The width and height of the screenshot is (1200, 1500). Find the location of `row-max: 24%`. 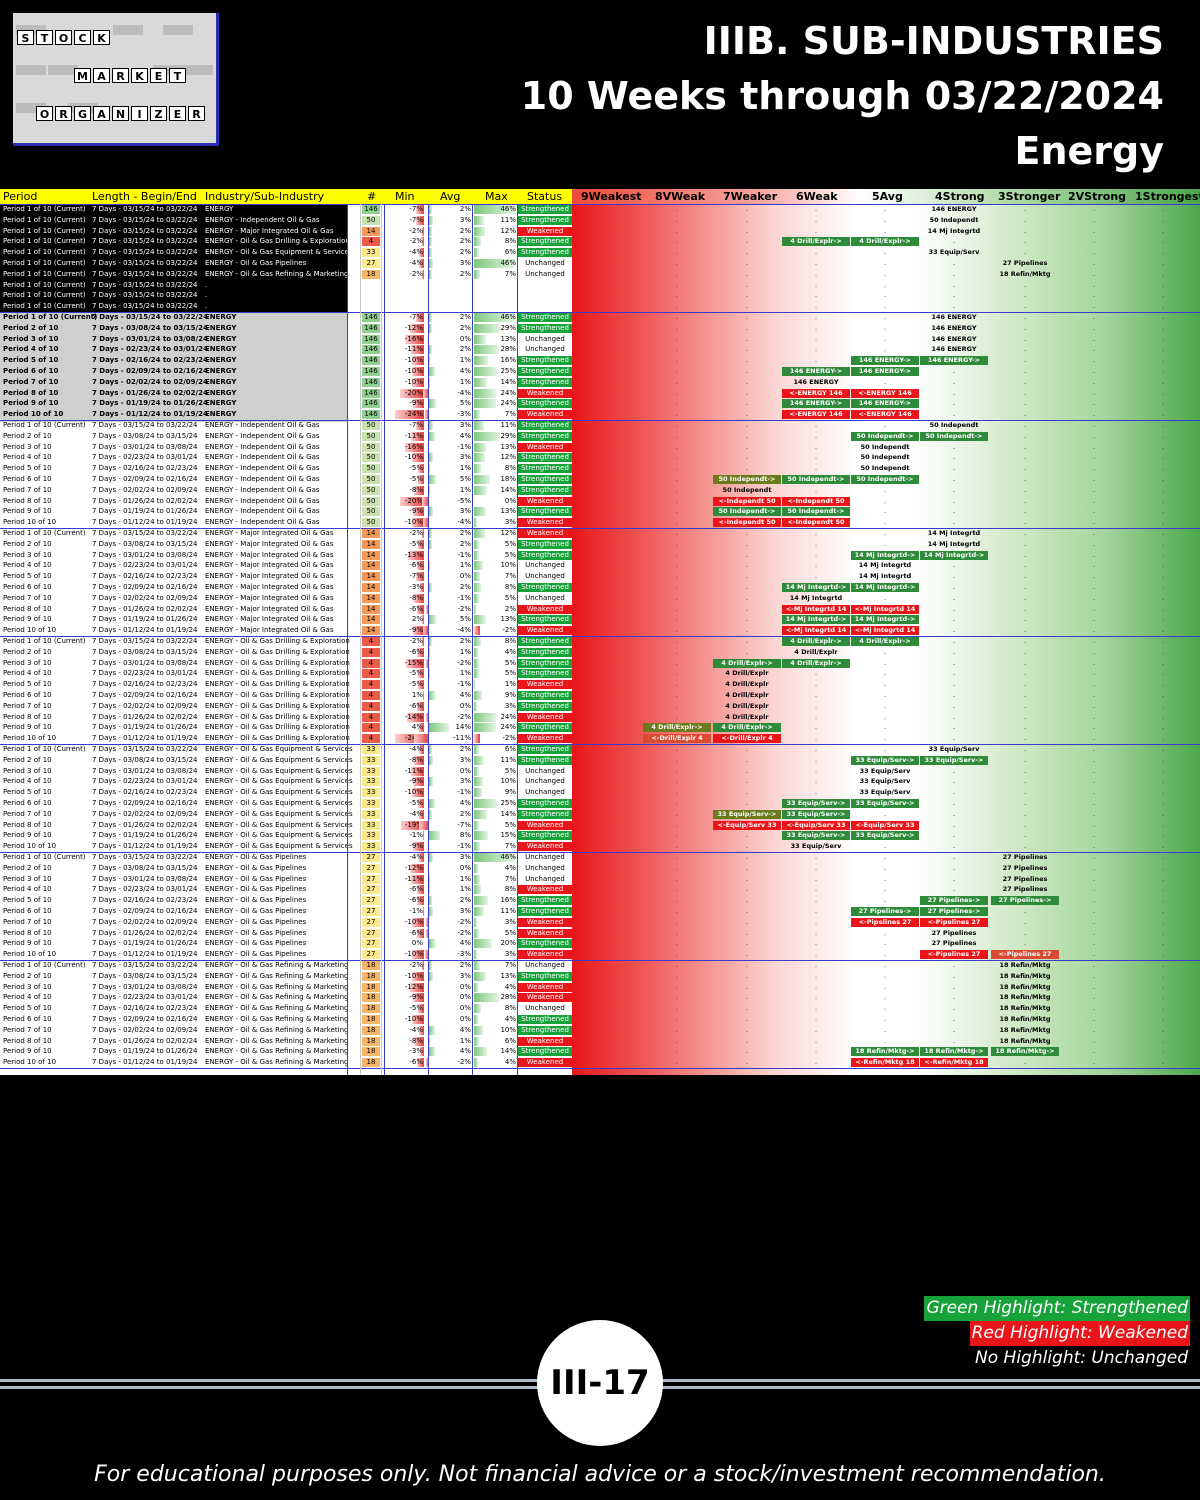

row-max: 24% is located at coordinates (508, 716).